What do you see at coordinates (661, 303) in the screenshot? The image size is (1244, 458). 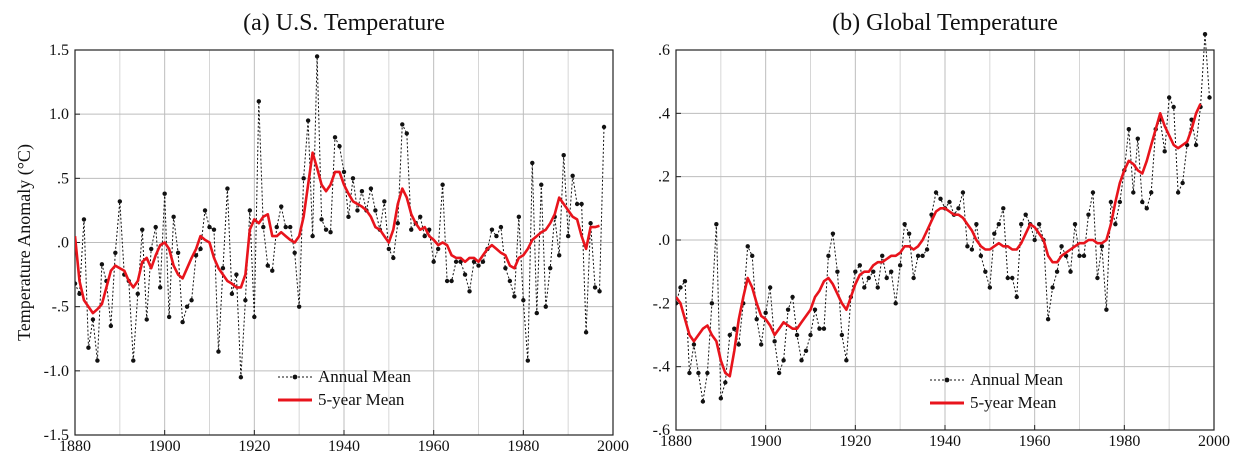 I see `y-tick-label: -.2` at bounding box center [661, 303].